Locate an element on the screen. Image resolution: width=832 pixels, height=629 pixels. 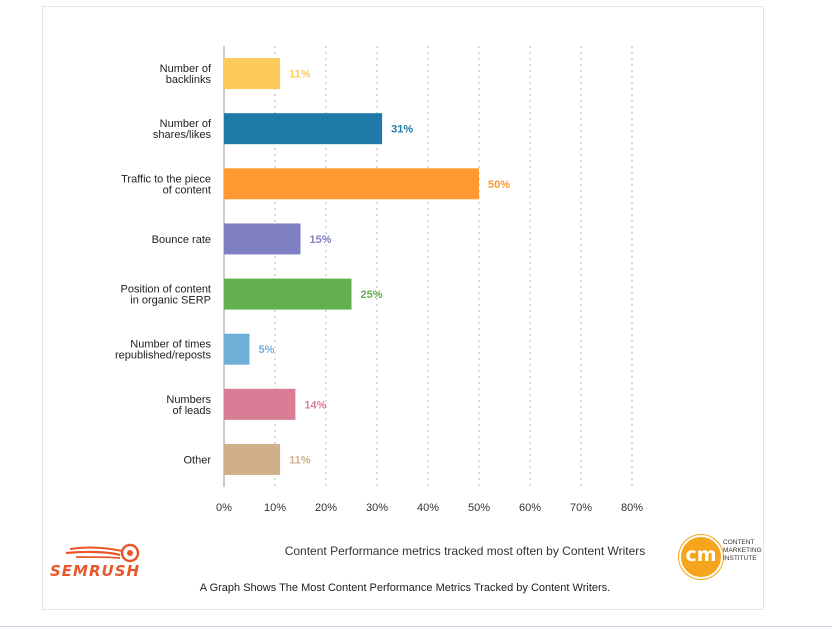
category-label: Number of times is located at coordinates (170, 345).